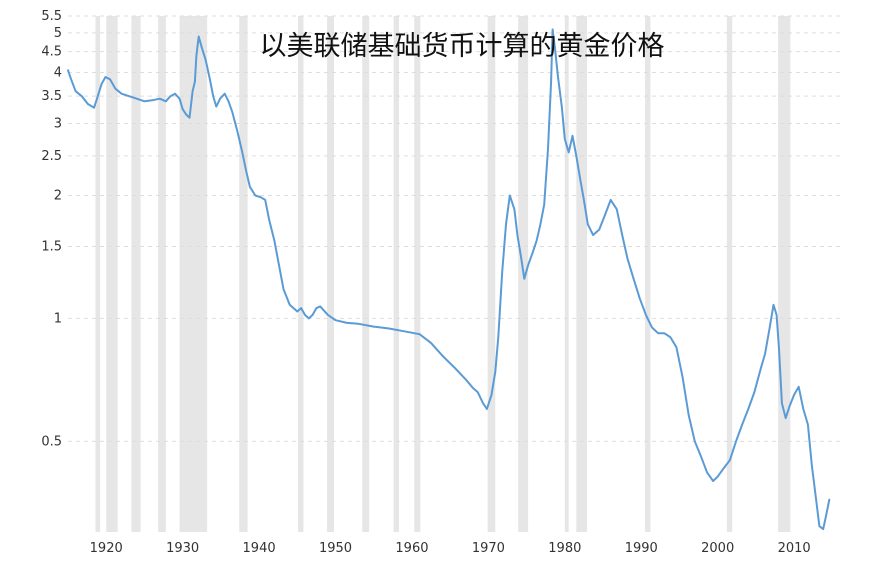  I want to click on y-tick-label: 0.5, so click(51, 441).